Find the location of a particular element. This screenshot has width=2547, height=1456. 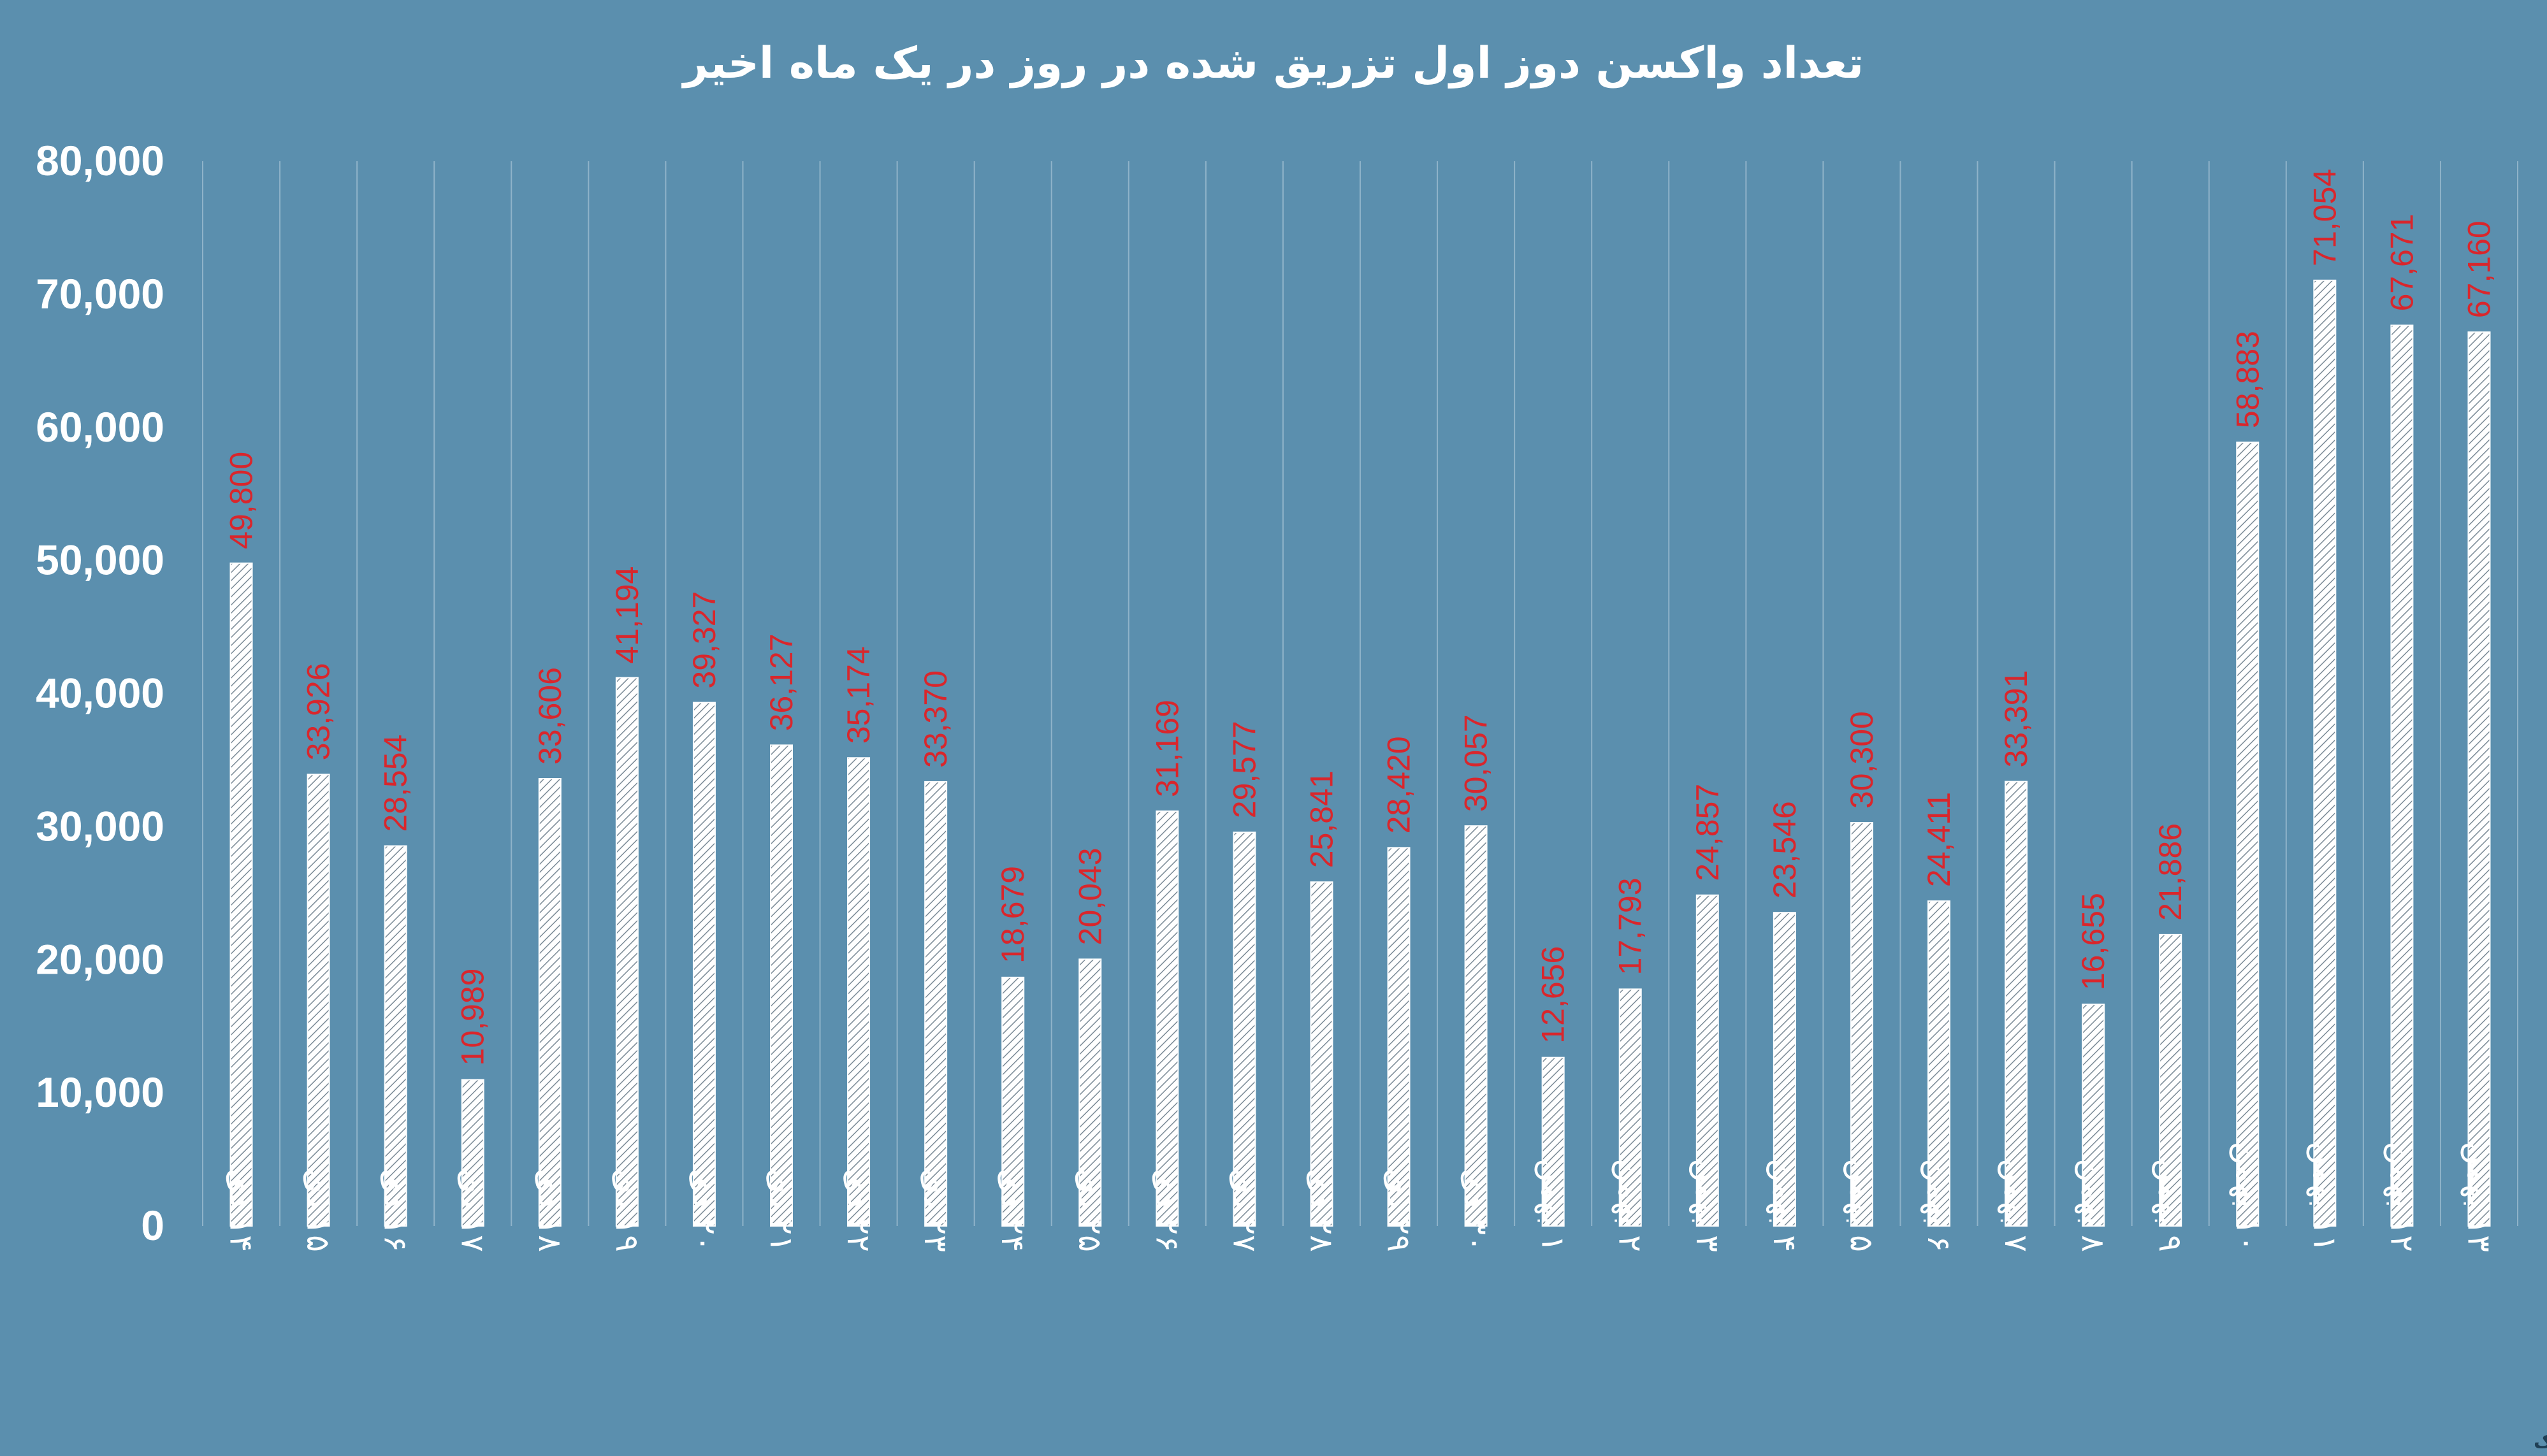

data-label: 10,989 is located at coordinates (473, 1017).